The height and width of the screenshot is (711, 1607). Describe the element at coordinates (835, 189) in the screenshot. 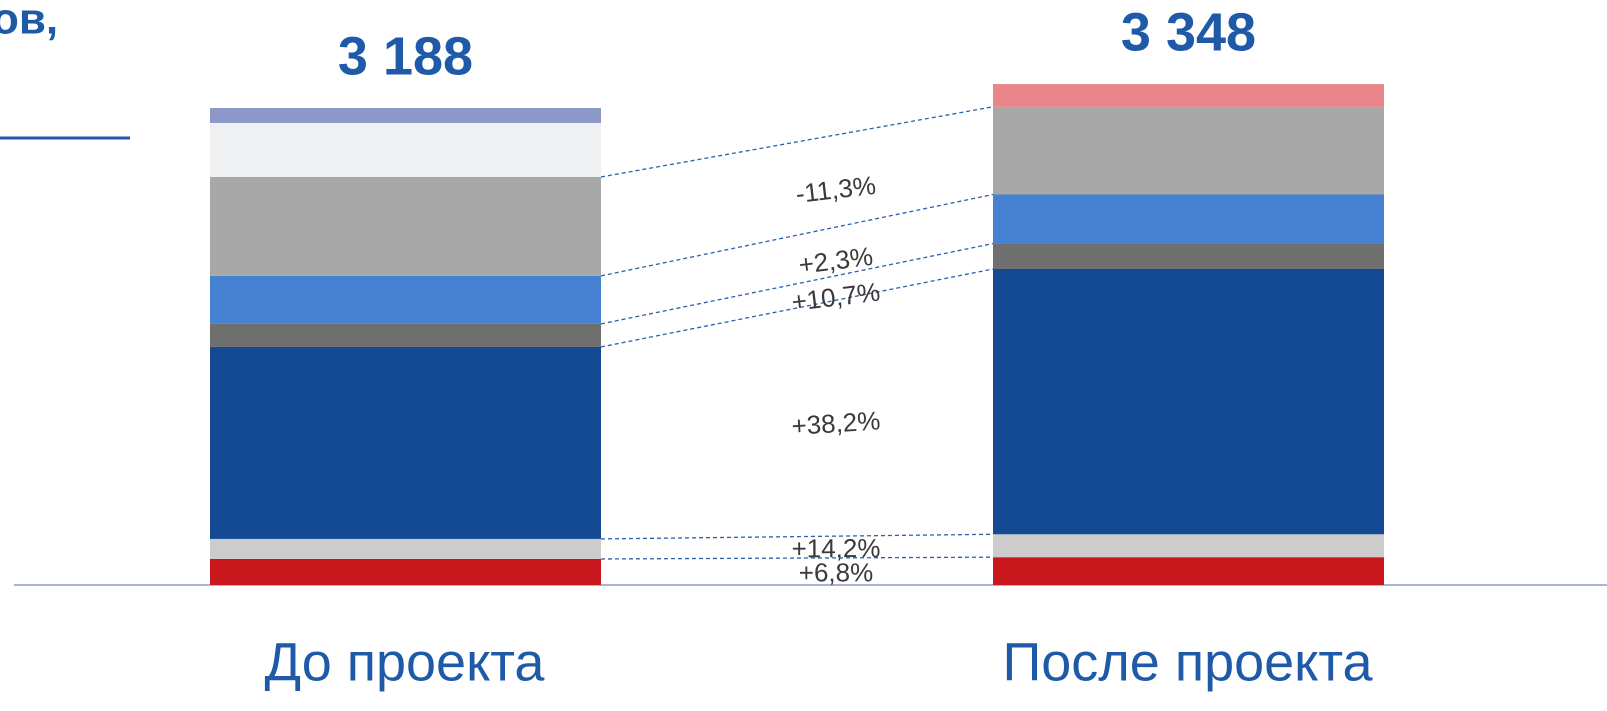

I see `change-label: -11,3%` at that location.